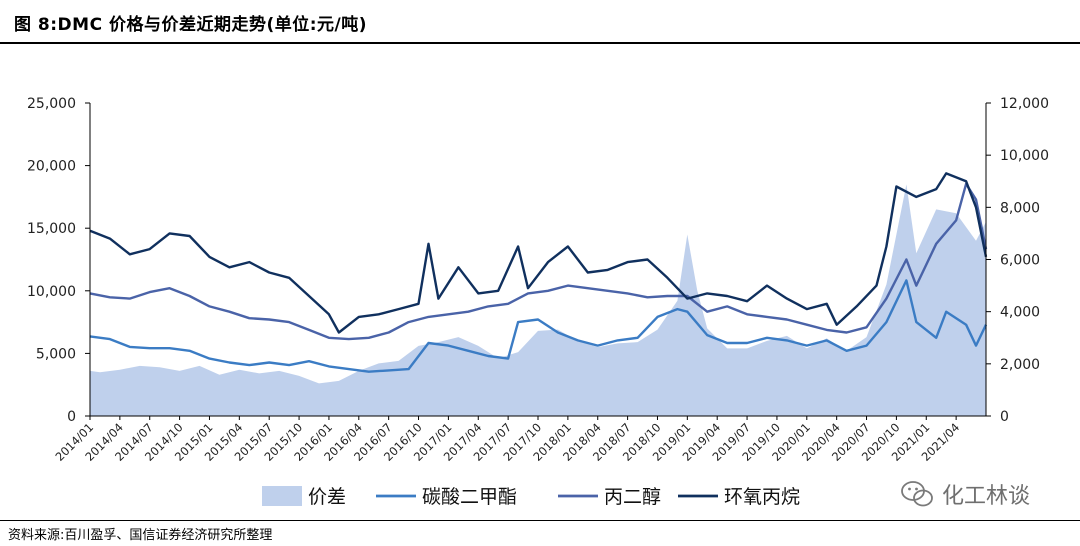 This screenshot has width=1080, height=546. I want to click on y-right-tick-label: 4,000, so click(1020, 313).